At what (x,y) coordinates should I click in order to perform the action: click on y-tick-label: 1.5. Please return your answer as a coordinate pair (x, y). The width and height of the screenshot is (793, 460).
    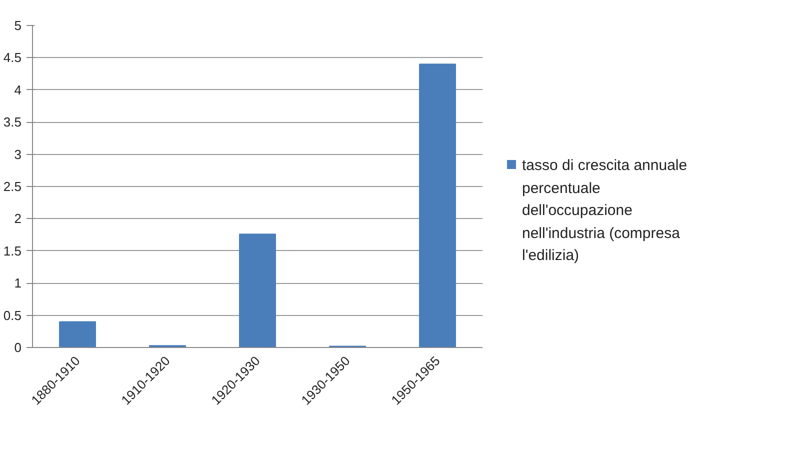
    Looking at the image, I should click on (12, 250).